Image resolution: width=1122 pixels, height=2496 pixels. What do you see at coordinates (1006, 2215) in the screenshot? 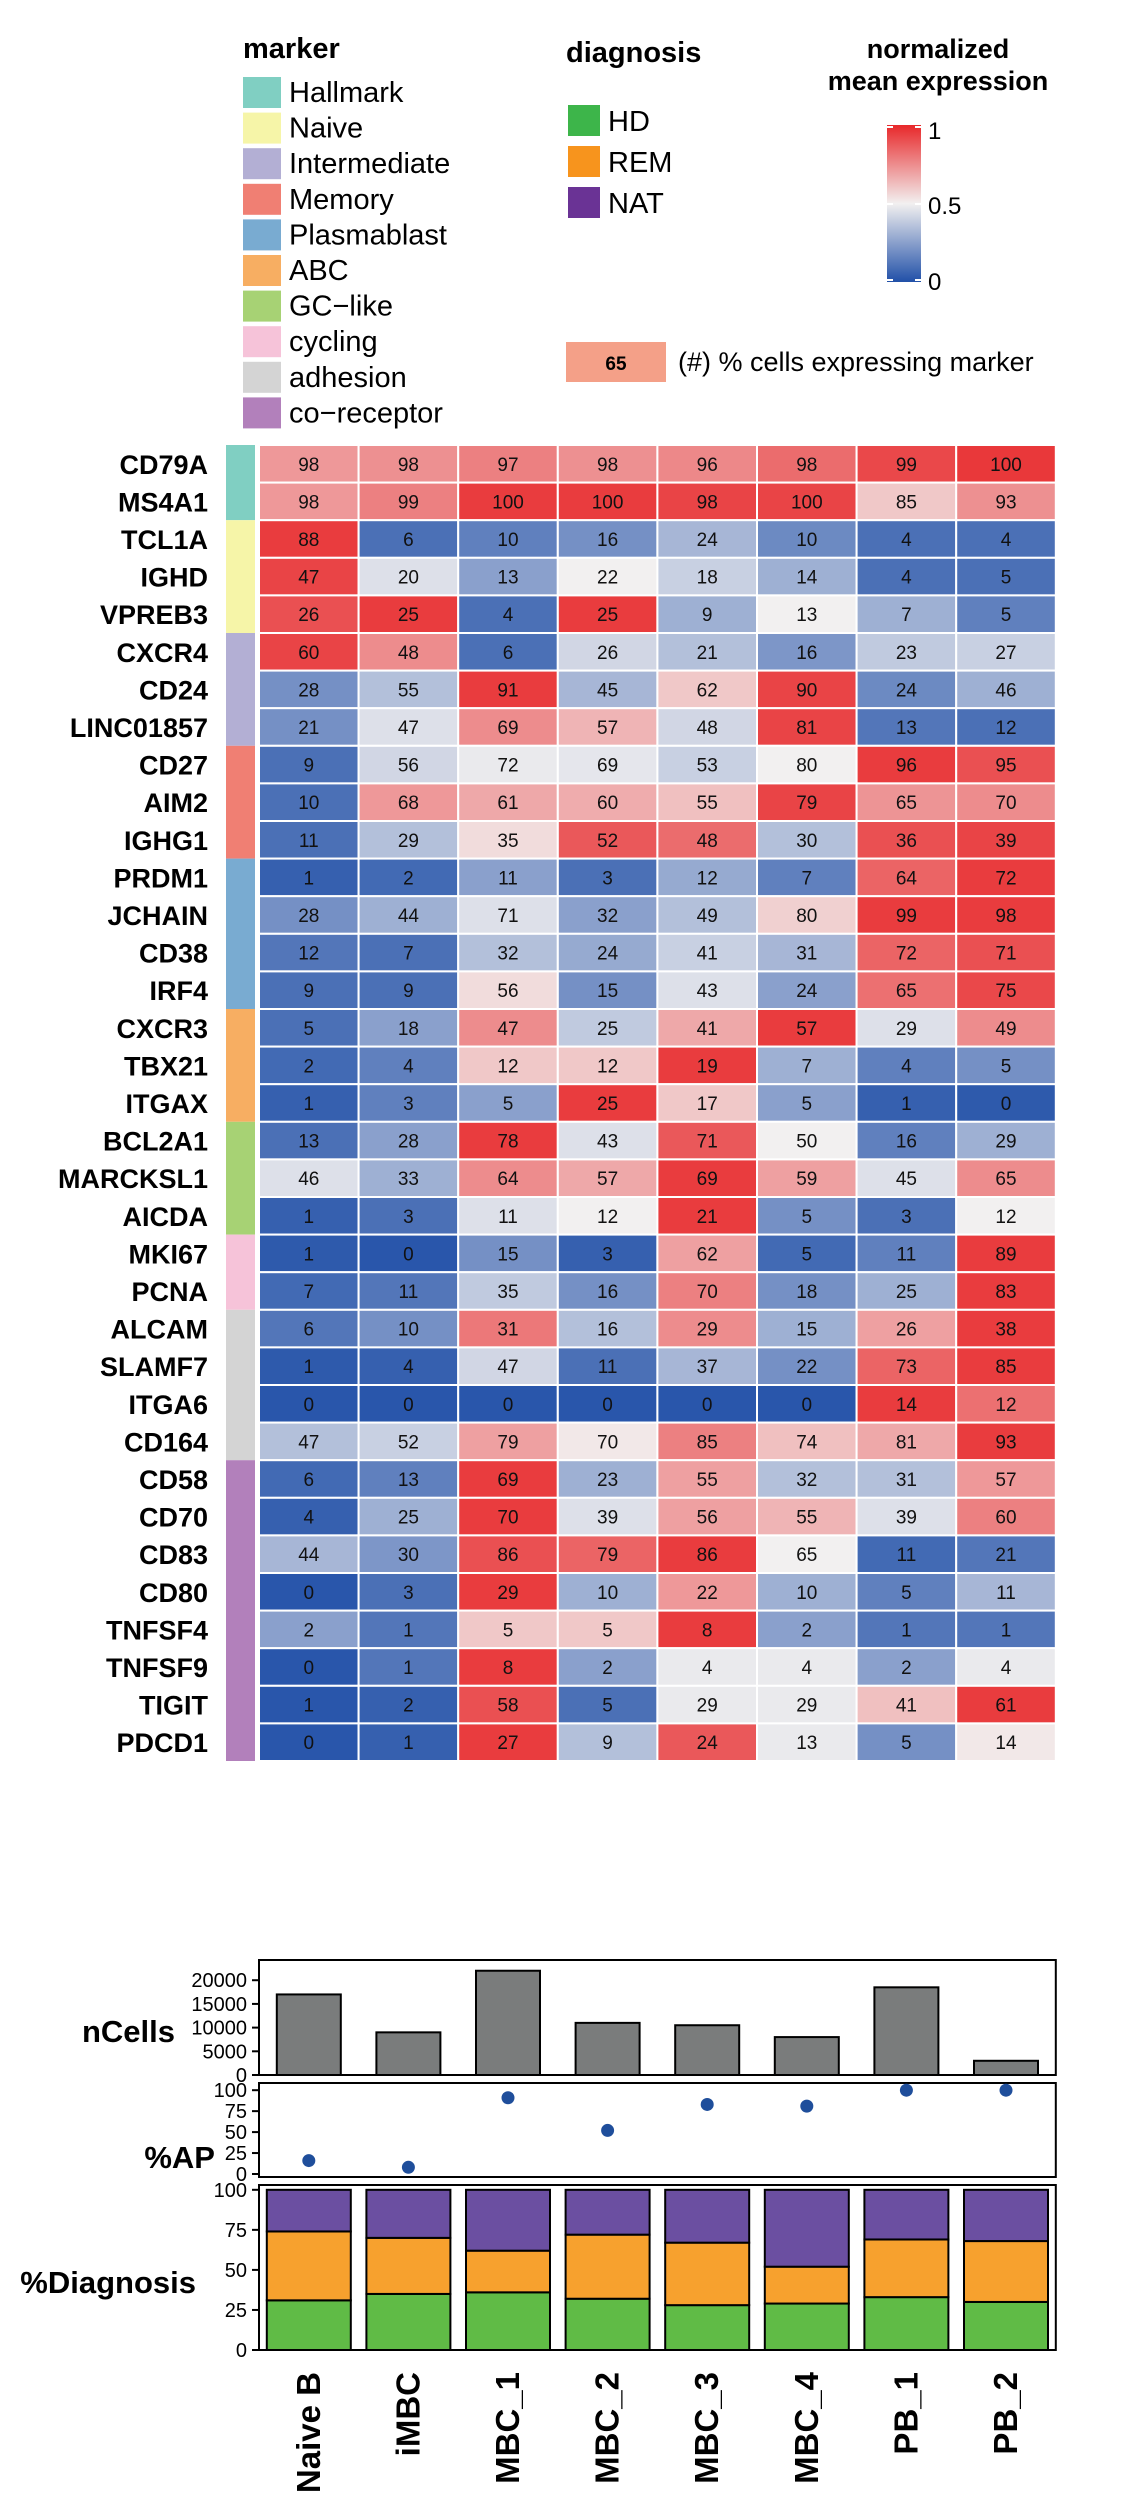
I see `diagnosis-bar-nat` at bounding box center [1006, 2215].